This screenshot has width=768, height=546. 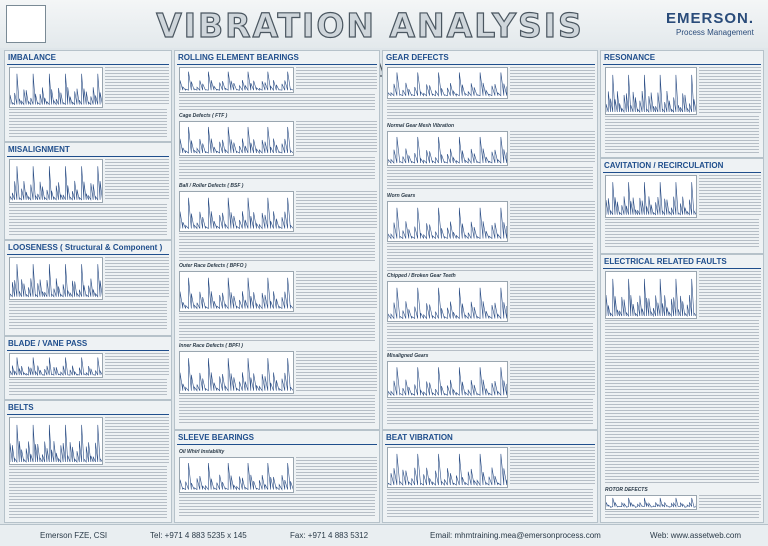 What do you see at coordinates (32, 57) in the screenshot?
I see `section-title: IMBALANCE` at bounding box center [32, 57].